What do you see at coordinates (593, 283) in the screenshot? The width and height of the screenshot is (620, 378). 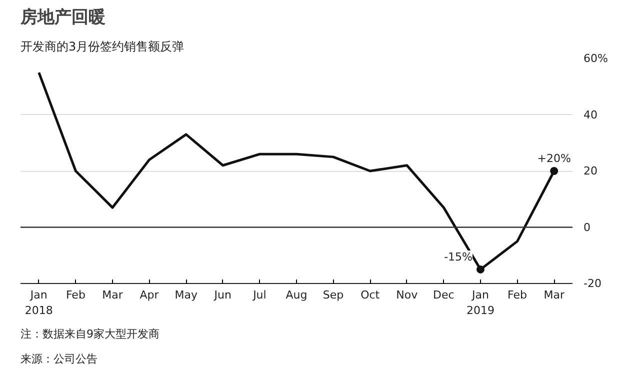 I see `y-tick-label: -20` at bounding box center [593, 283].